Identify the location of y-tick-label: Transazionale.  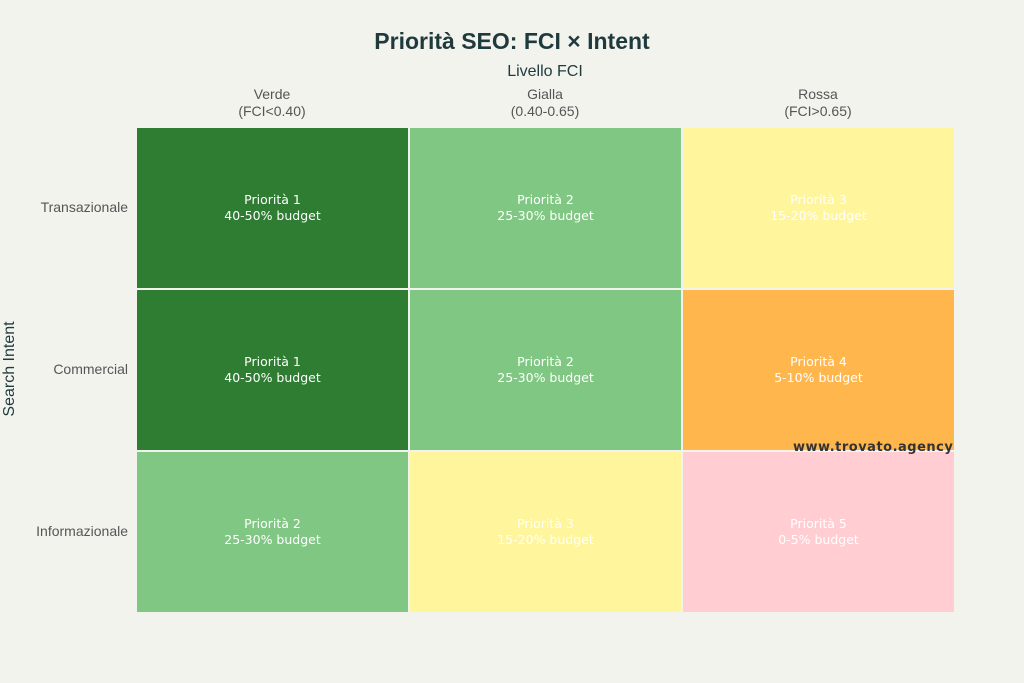
(84, 207).